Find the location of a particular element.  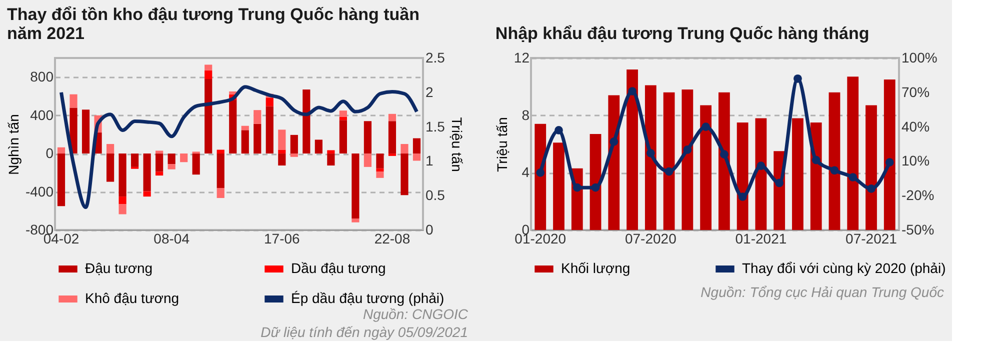

chart-title: Nhập khẩu đậu tương Trung Quốc hàng tháng is located at coordinates (682, 33).